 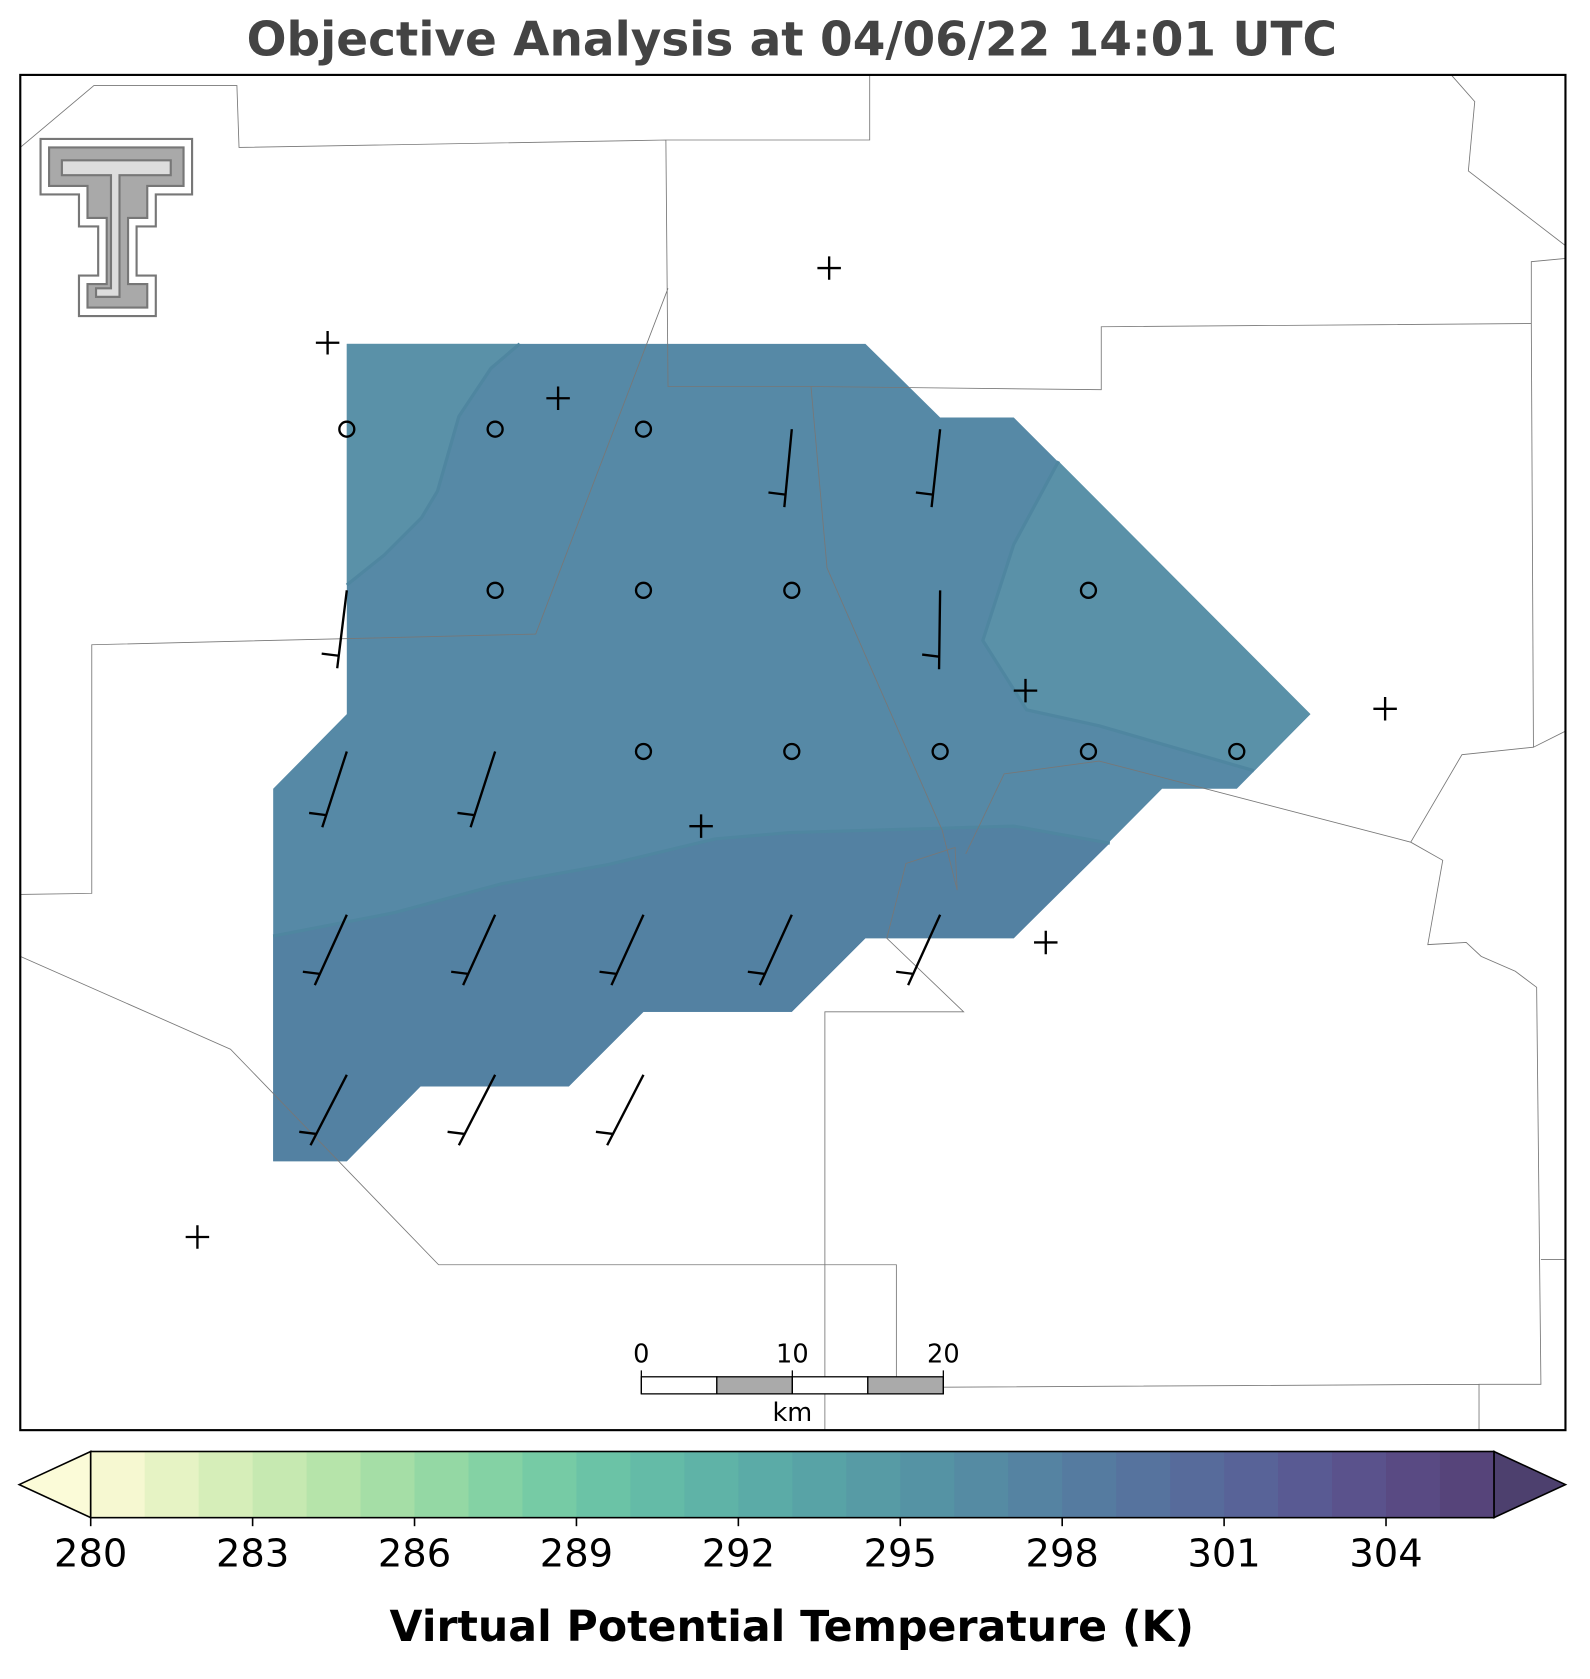 I want to click on colorbar-tick-label: 289, so click(x=576, y=1554).